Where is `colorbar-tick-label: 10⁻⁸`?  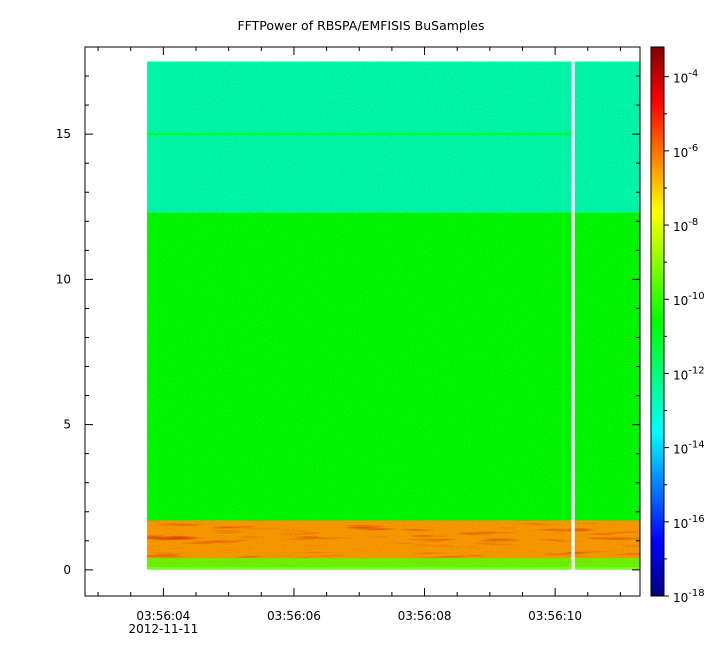 colorbar-tick-label: 10⁻⁸ is located at coordinates (685, 225).